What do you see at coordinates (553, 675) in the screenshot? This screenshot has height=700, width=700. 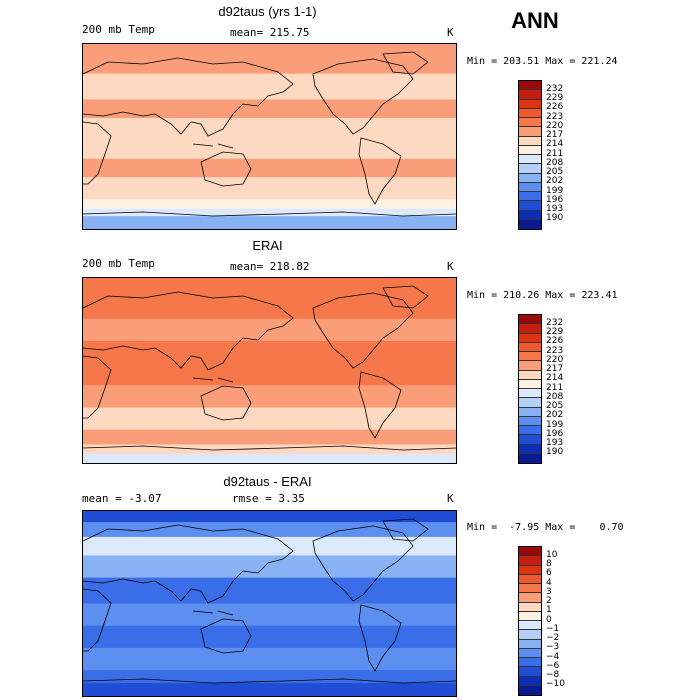 I see `panel-3-colorbar-label: −8` at bounding box center [553, 675].